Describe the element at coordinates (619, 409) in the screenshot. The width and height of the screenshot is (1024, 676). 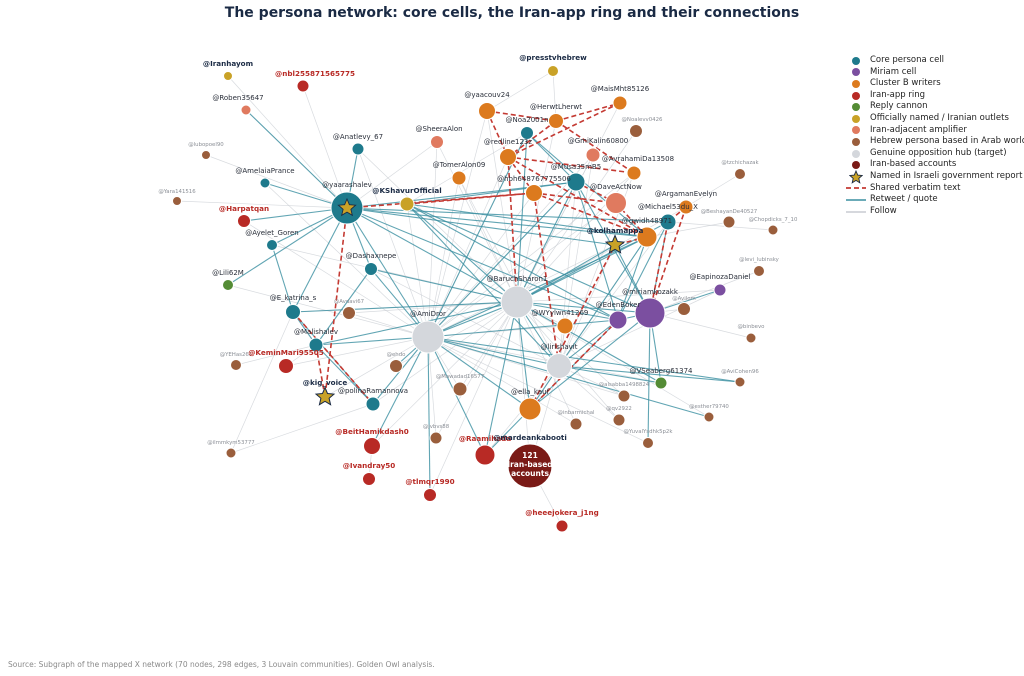
I see `node-label-qv2922: @qv2922` at that location.